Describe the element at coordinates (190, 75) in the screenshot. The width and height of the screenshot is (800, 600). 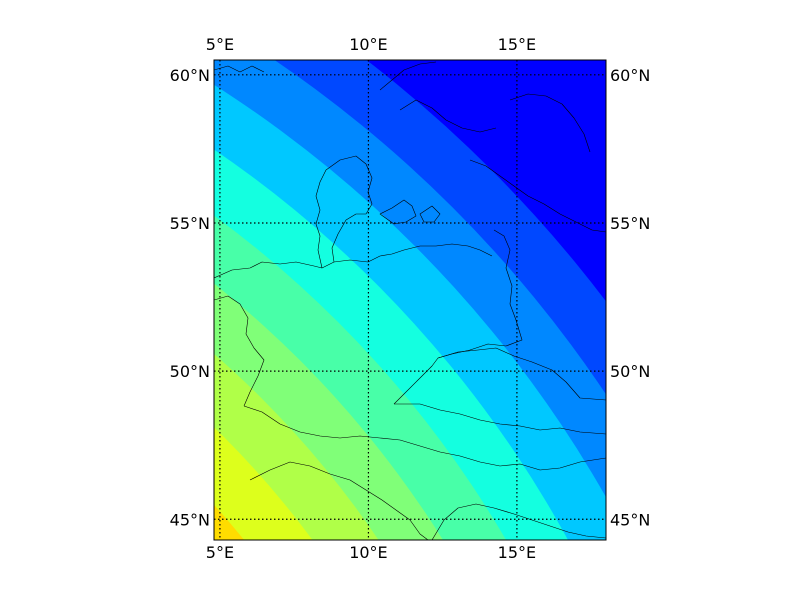
I see `parallel-label-left: 60°N` at that location.